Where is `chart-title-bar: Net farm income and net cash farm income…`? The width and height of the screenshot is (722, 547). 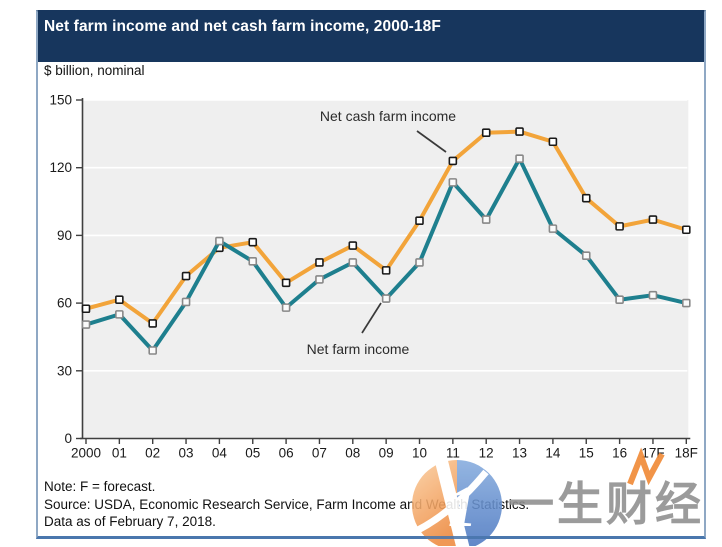 chart-title-bar: Net farm income and net cash farm income… is located at coordinates (371, 37).